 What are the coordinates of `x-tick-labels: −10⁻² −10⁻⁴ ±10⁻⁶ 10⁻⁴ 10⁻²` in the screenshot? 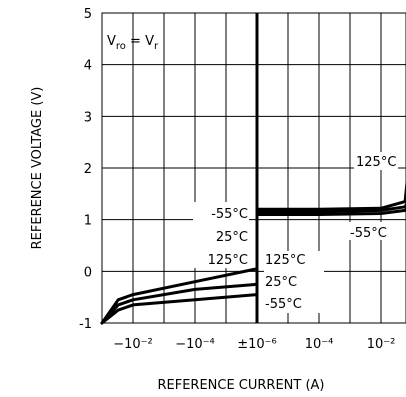 It's located at (254, 344).